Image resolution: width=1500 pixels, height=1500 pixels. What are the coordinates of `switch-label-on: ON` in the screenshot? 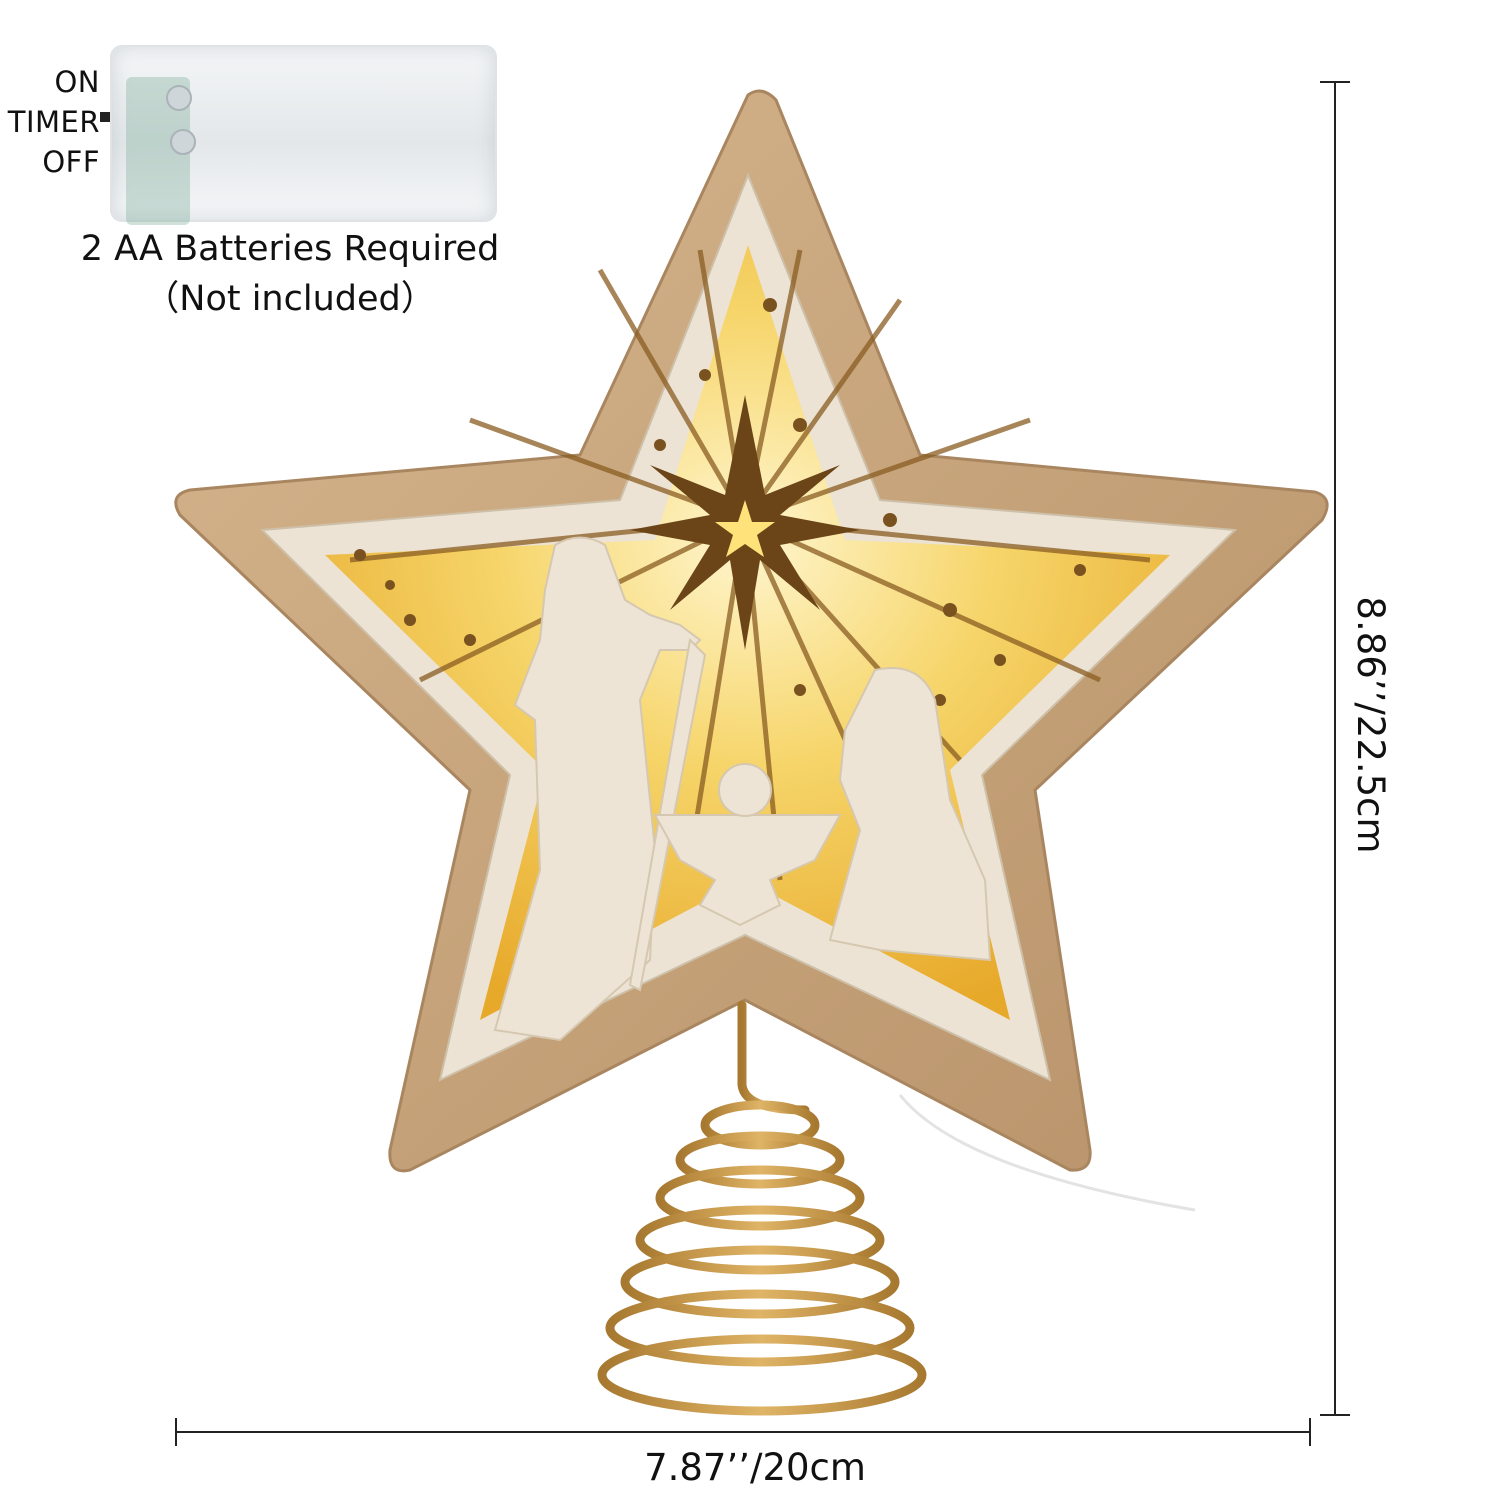 It's located at (77, 82).